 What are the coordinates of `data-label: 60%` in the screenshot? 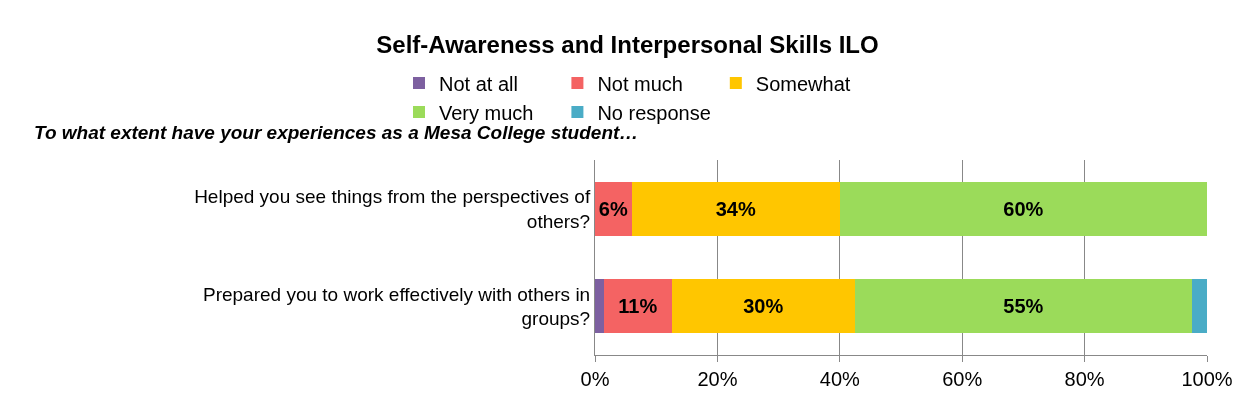 It's located at (1023, 208).